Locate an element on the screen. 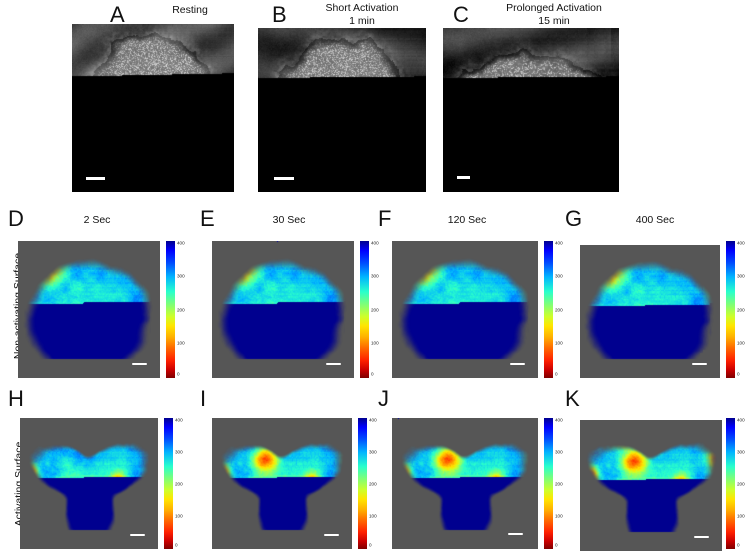 The width and height of the screenshot is (750, 559). cbar-tick-200-f: 200 is located at coordinates (559, 310).